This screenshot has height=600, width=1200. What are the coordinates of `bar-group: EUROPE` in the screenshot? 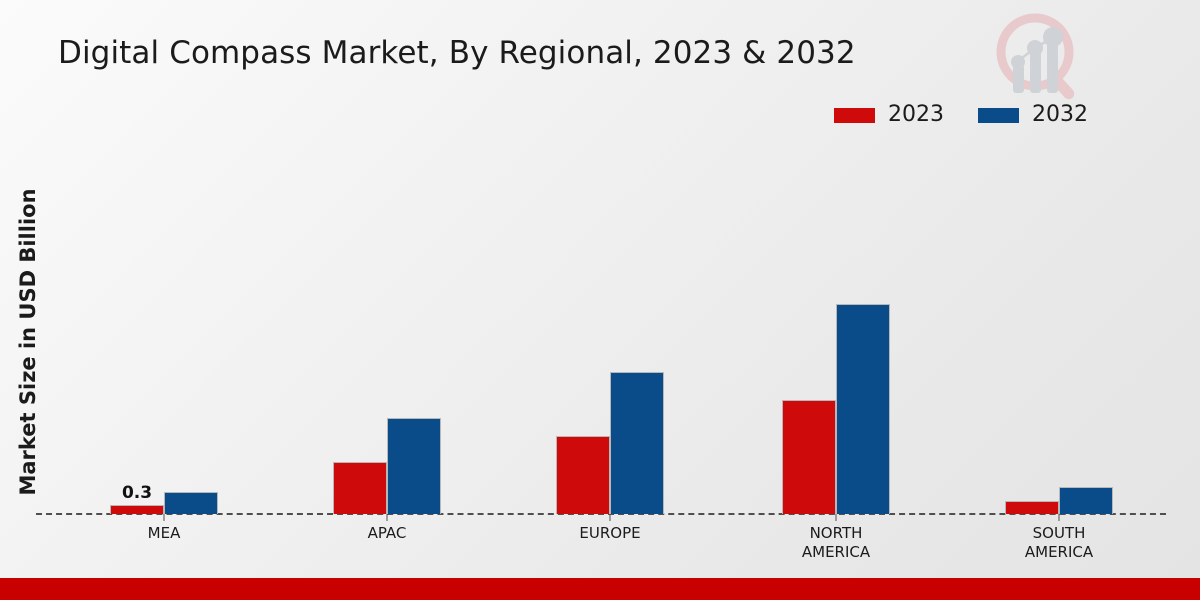 It's located at (610, 300).